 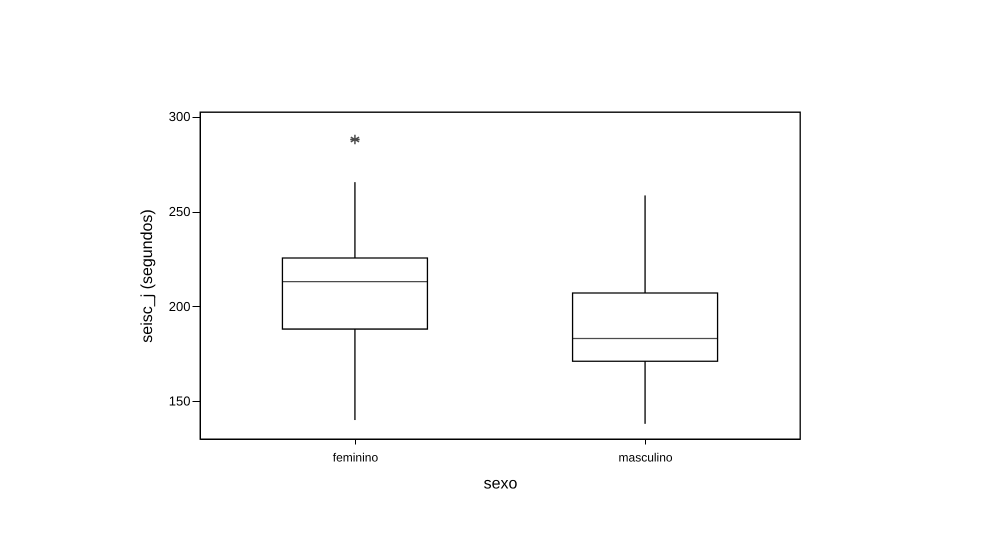 I want to click on y-tick-label: 300, so click(x=179, y=116).